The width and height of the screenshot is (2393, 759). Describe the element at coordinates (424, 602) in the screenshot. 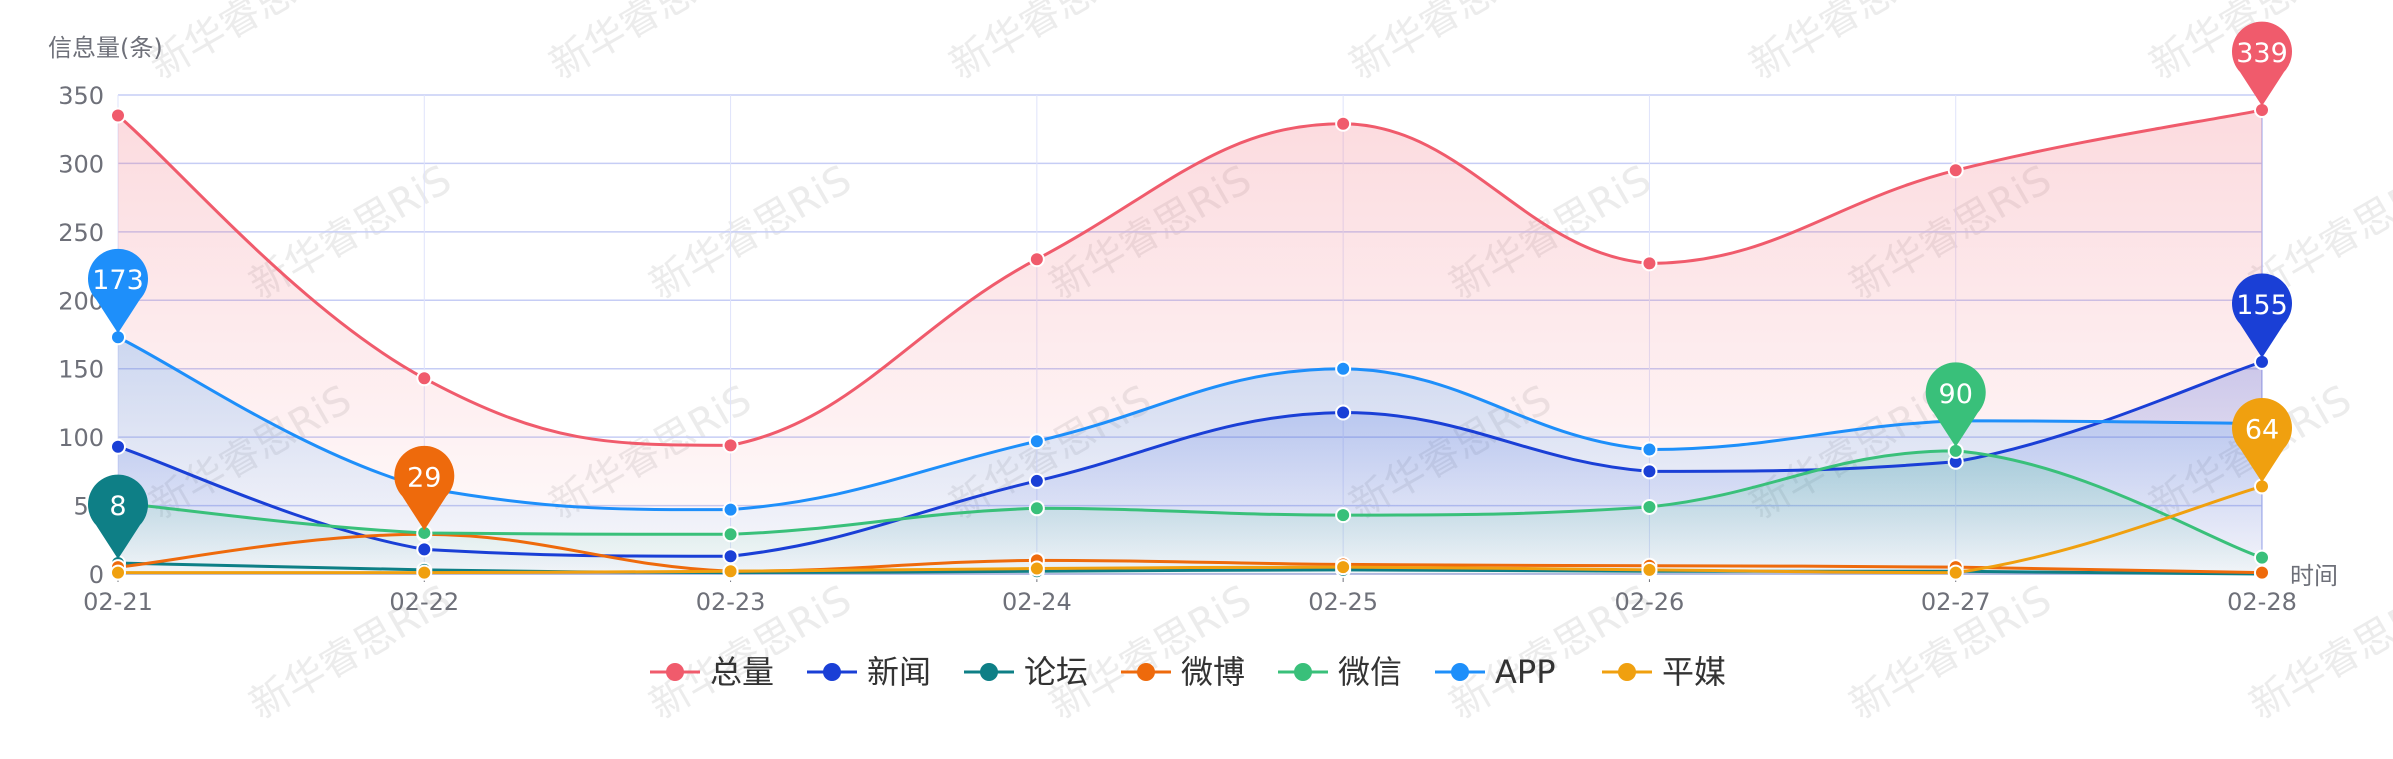

I see `x-tick-label: 02-22` at that location.